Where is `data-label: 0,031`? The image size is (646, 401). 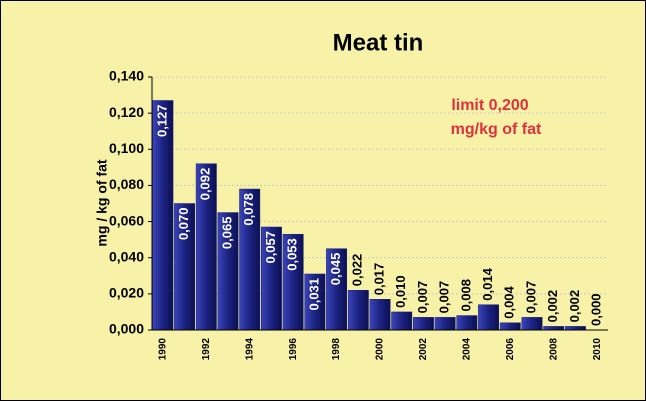 data-label: 0,031 is located at coordinates (313, 294).